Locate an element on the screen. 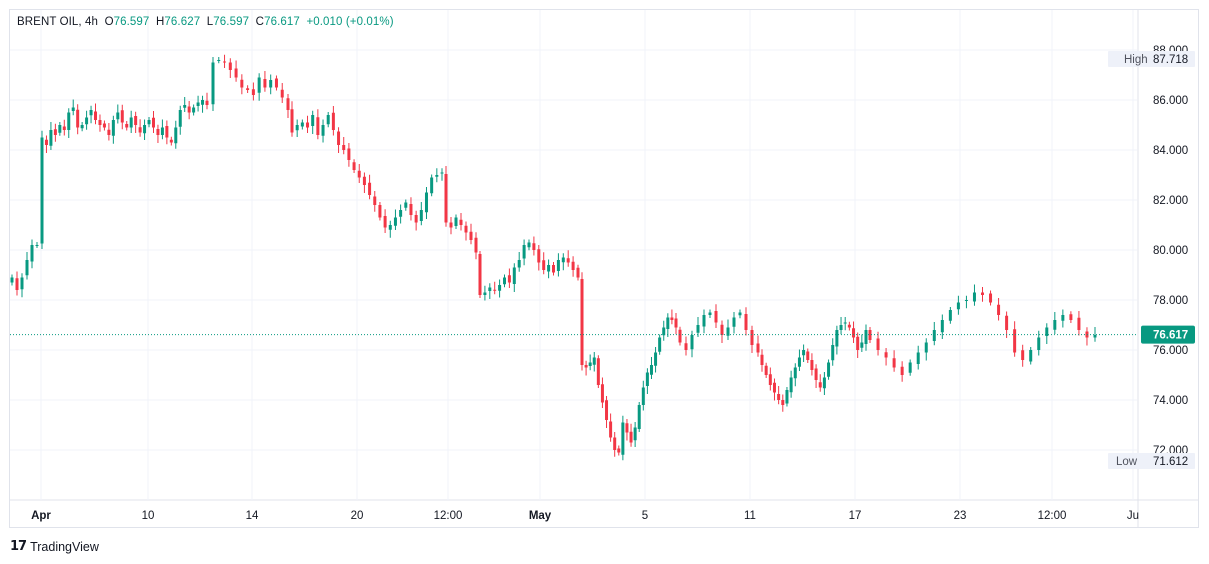 The width and height of the screenshot is (1209, 564). current-price-value: 76.617 is located at coordinates (1170, 336).